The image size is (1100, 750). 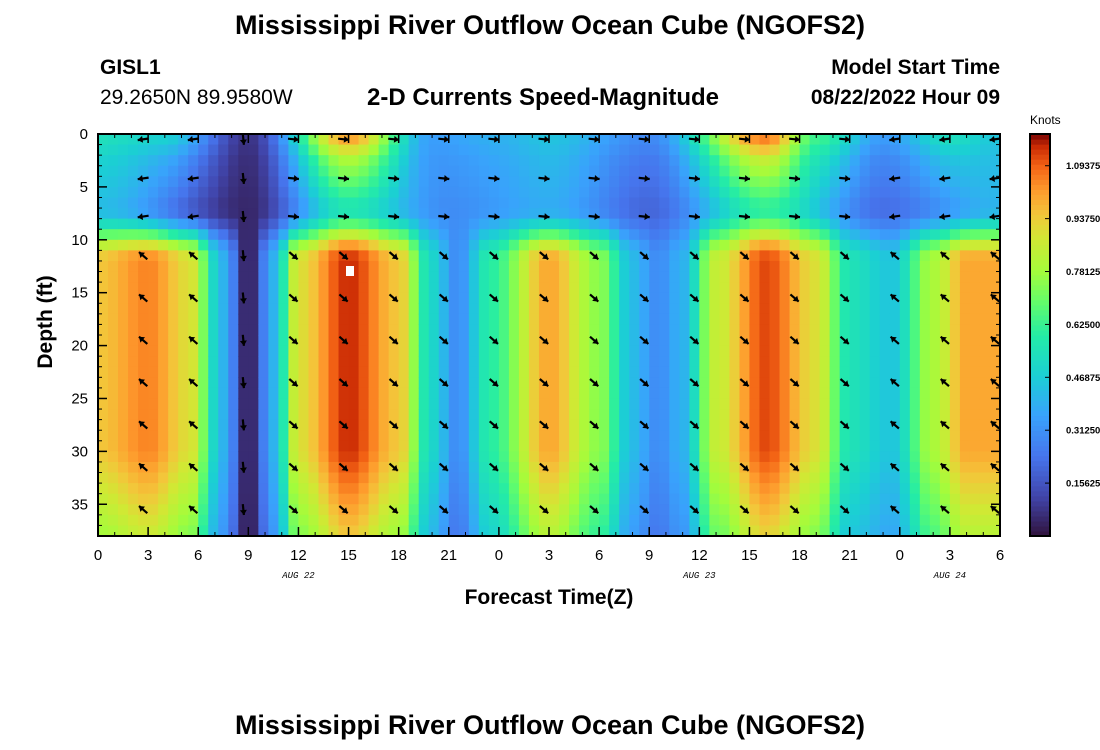 What do you see at coordinates (196, 97) in the screenshot?
I see `station-coordinates: 29.2650N 89.9580W` at bounding box center [196, 97].